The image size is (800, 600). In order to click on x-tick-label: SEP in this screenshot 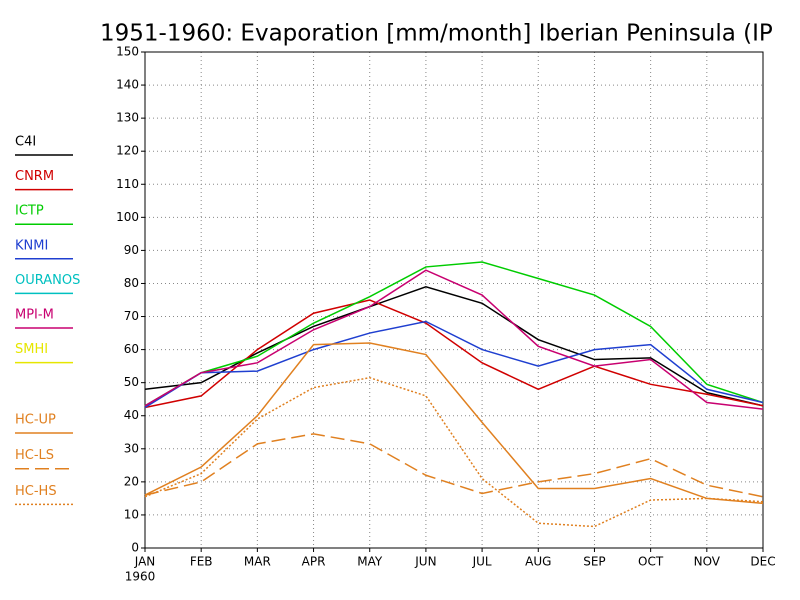, I will do `click(594, 562)`.